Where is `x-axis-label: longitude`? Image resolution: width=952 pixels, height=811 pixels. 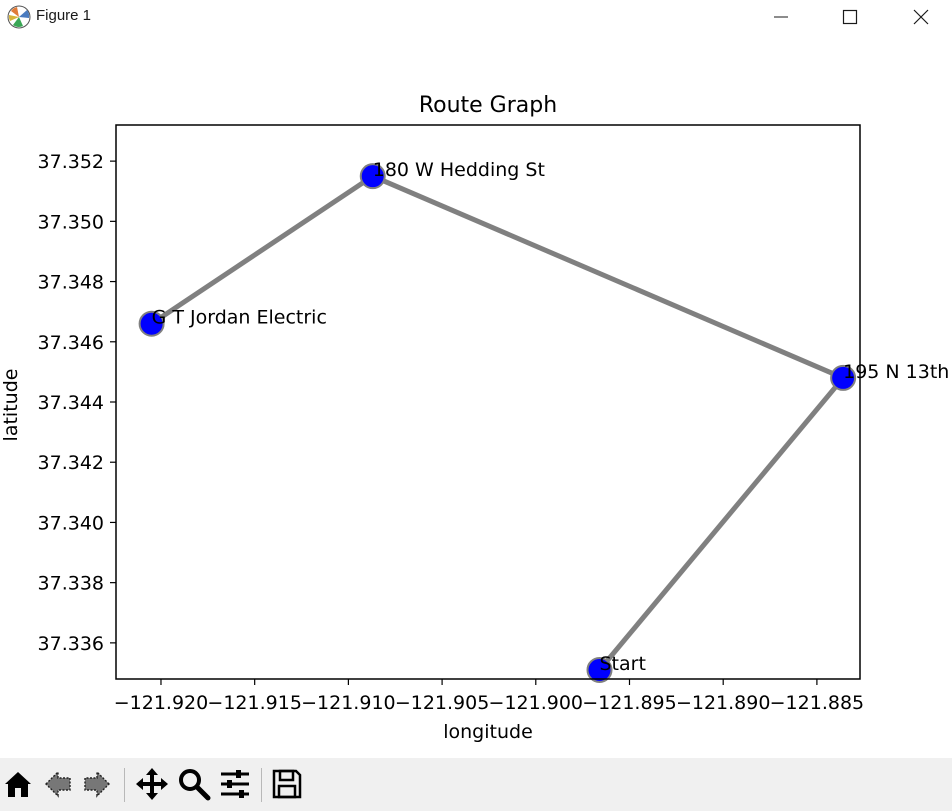 x-axis-label: longitude is located at coordinates (488, 732).